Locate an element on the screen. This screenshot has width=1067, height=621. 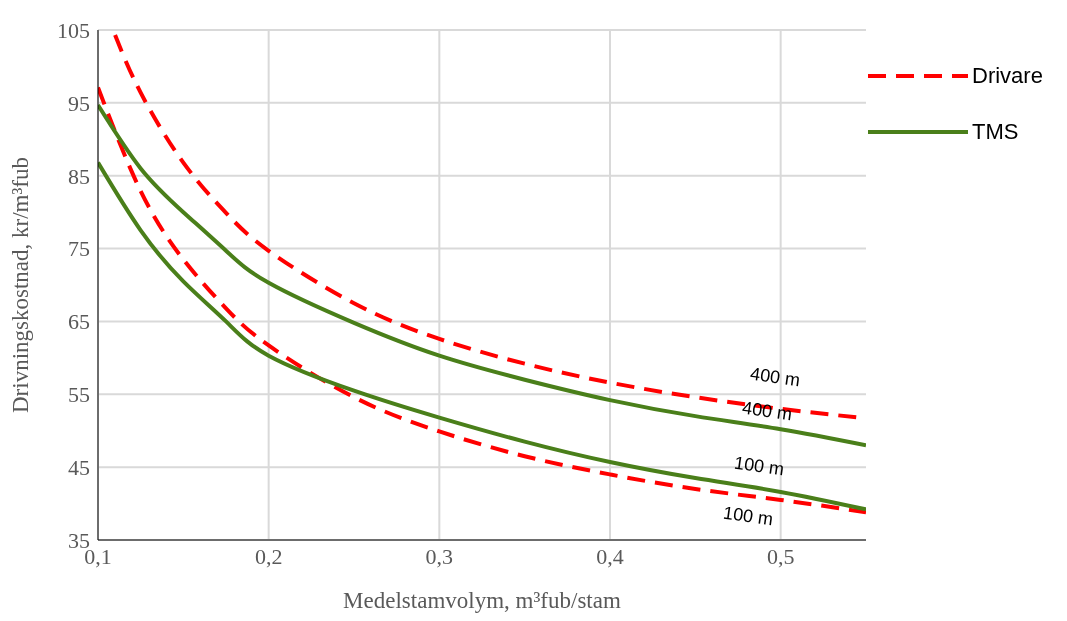
y-tick-label: 75 is located at coordinates (79, 249).